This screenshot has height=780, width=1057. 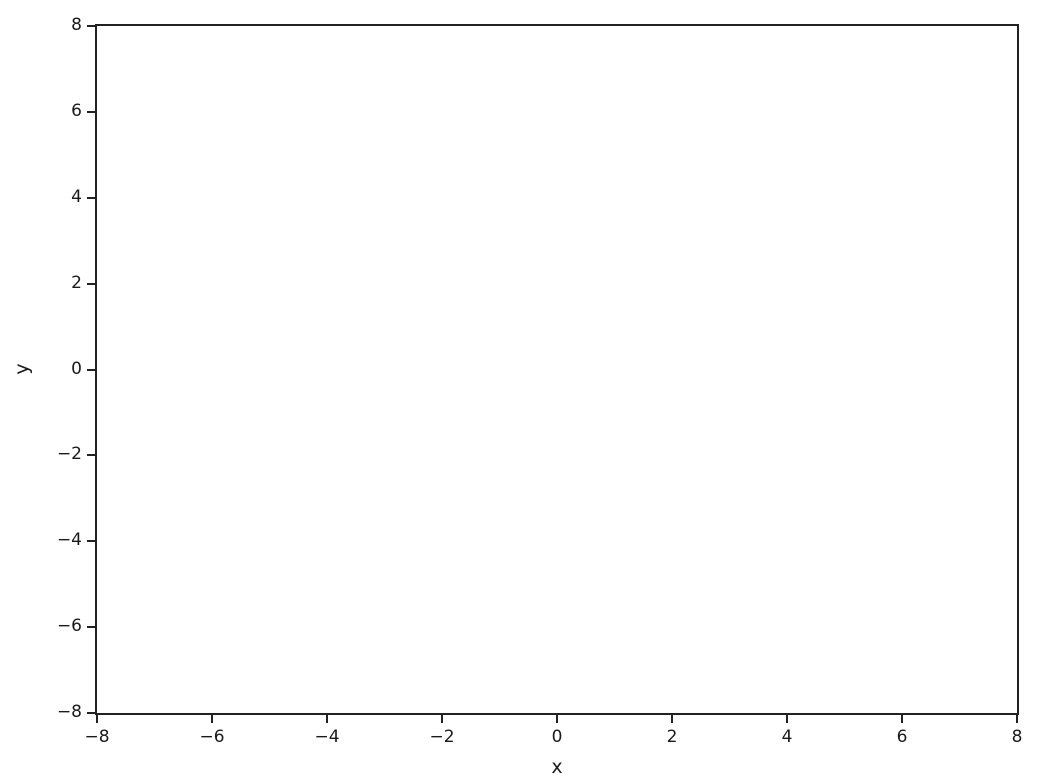 What do you see at coordinates (69, 540) in the screenshot?
I see `y-tick-label: −4` at bounding box center [69, 540].